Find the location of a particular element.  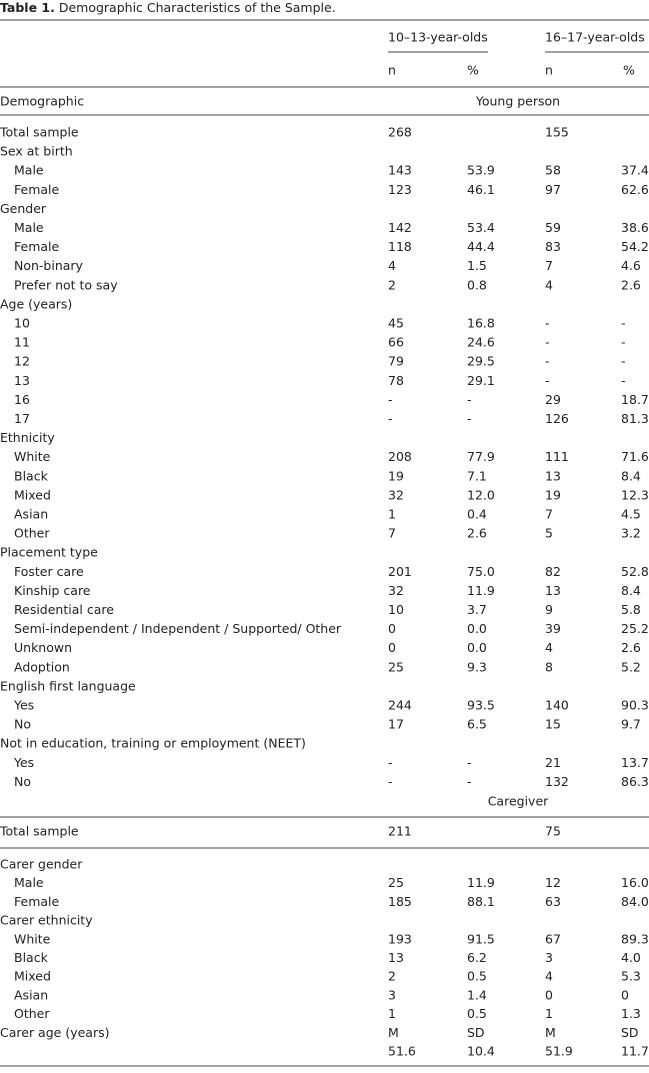

cell: 12 is located at coordinates (553, 882).